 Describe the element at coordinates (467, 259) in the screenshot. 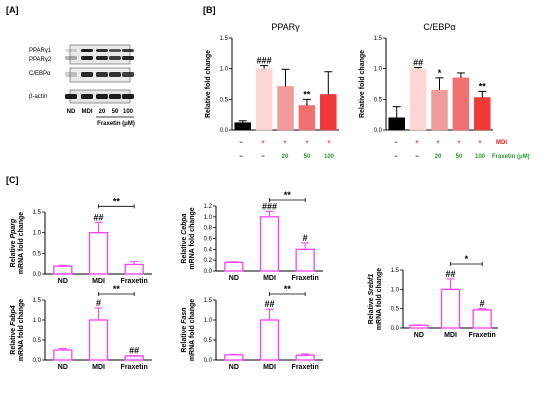

I see `bracket-significance: *` at that location.